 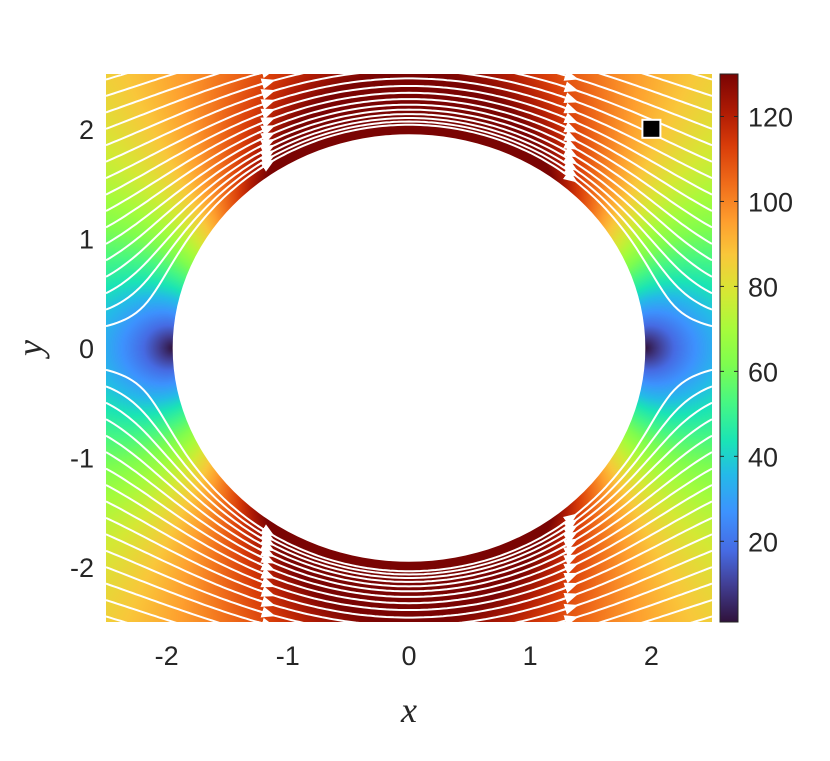 What do you see at coordinates (763, 457) in the screenshot?
I see `colorbar-tick-label: 40` at bounding box center [763, 457].